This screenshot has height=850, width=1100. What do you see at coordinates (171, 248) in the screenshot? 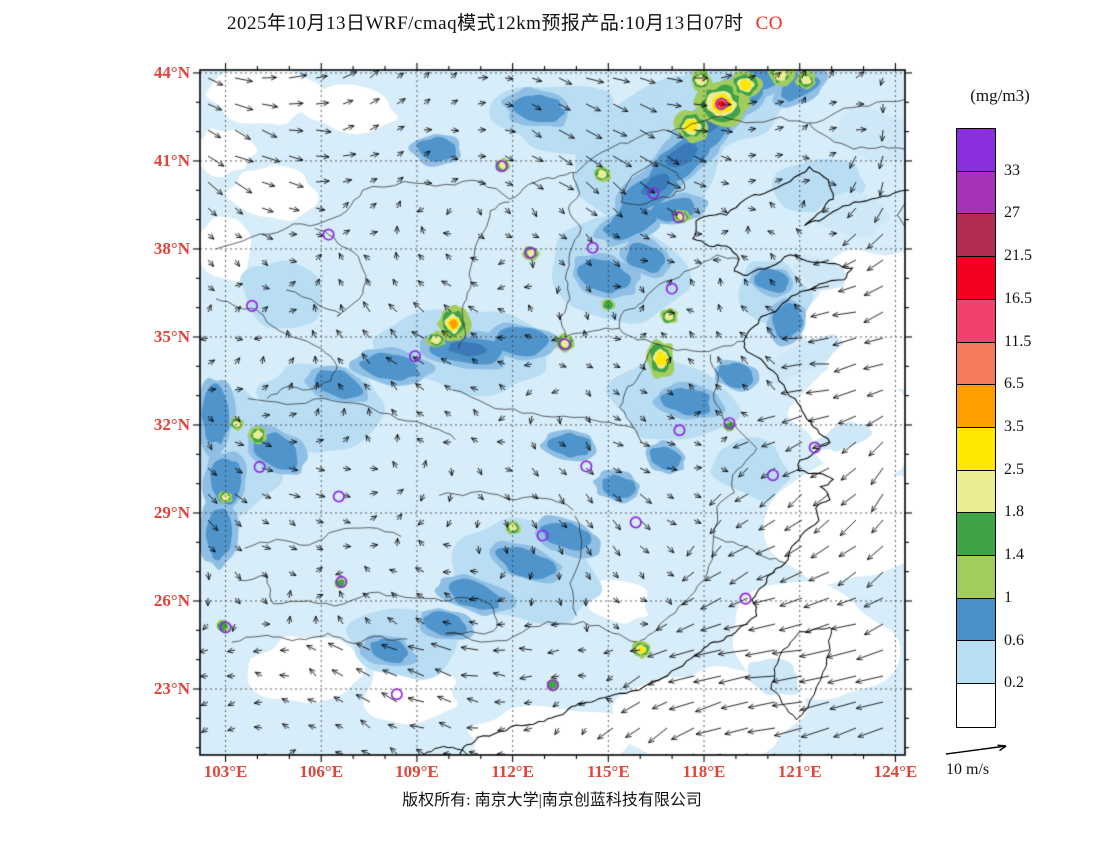
I see `lat-label: 38°N` at bounding box center [171, 248].